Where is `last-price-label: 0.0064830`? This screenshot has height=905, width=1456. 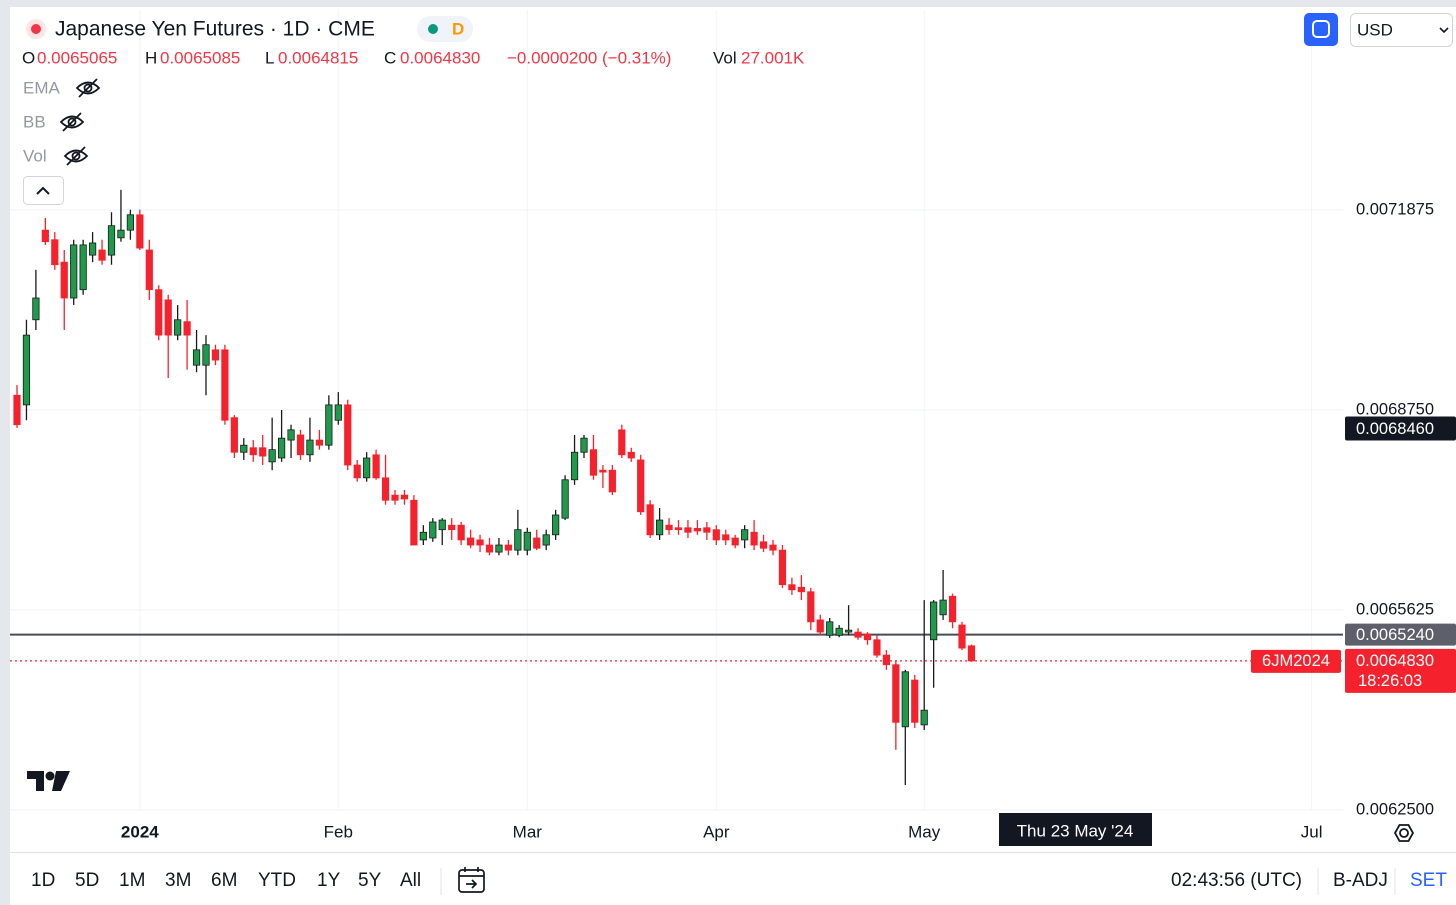 last-price-label: 0.0064830 is located at coordinates (1395, 661).